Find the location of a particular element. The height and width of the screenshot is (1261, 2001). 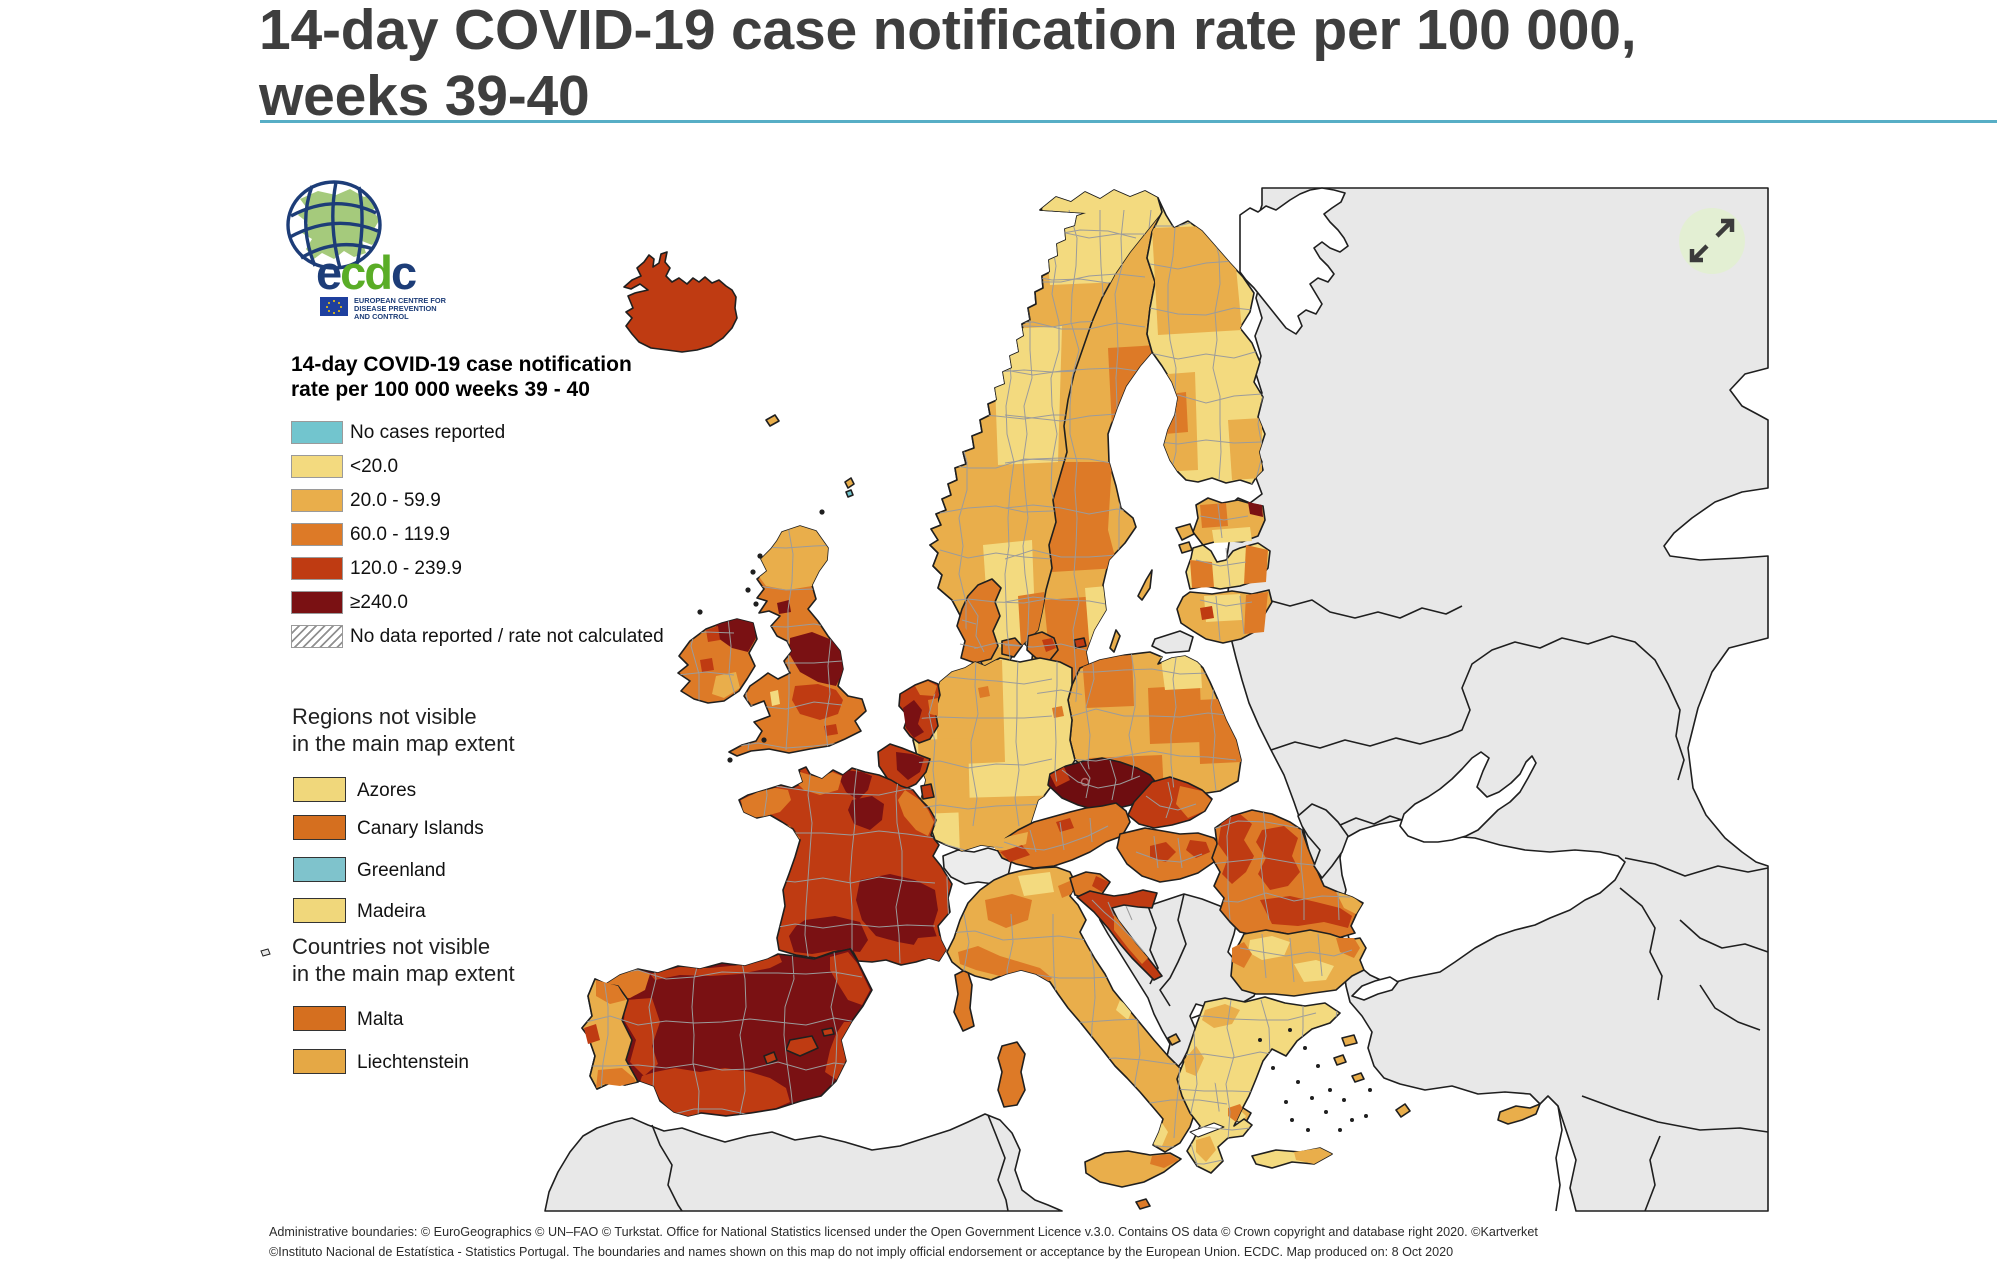

svg-text: ecdc is located at coordinates (366, 272).